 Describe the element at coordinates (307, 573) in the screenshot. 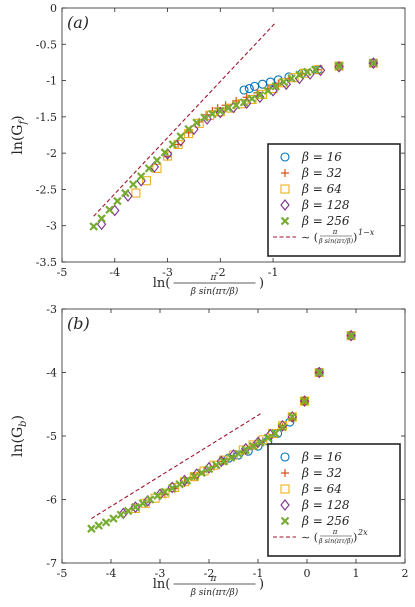

I see `x-tick-label: 0` at that location.